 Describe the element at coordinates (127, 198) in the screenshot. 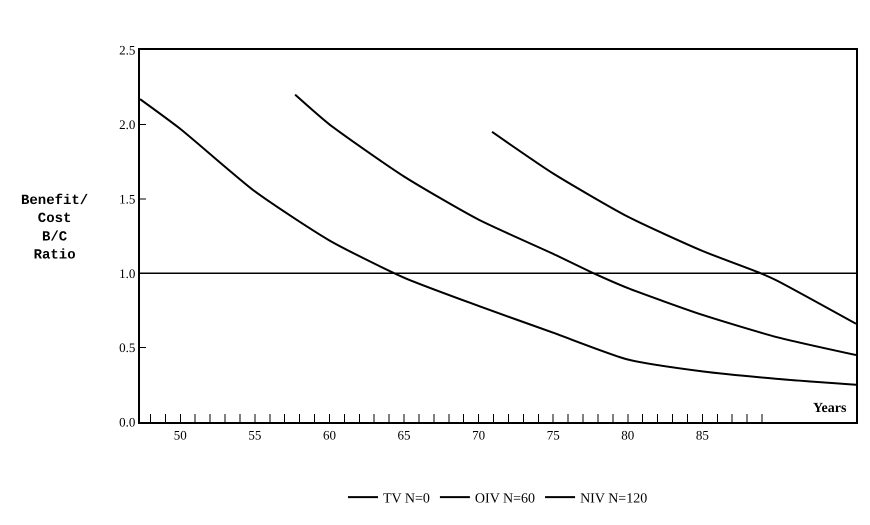

I see `y-tick-label: 1.5` at that location.